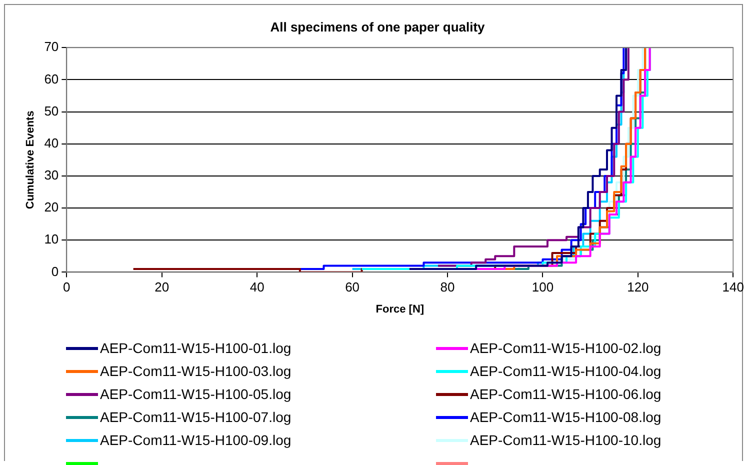 The width and height of the screenshot is (747, 465). I want to click on x-tick-label: 100, so click(543, 287).